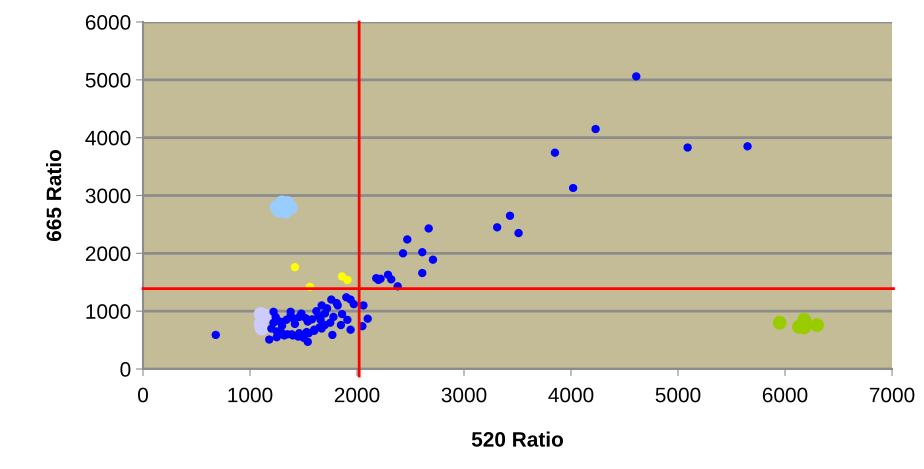 The image size is (924, 469). I want to click on y-tick-label: 1000, so click(108, 311).